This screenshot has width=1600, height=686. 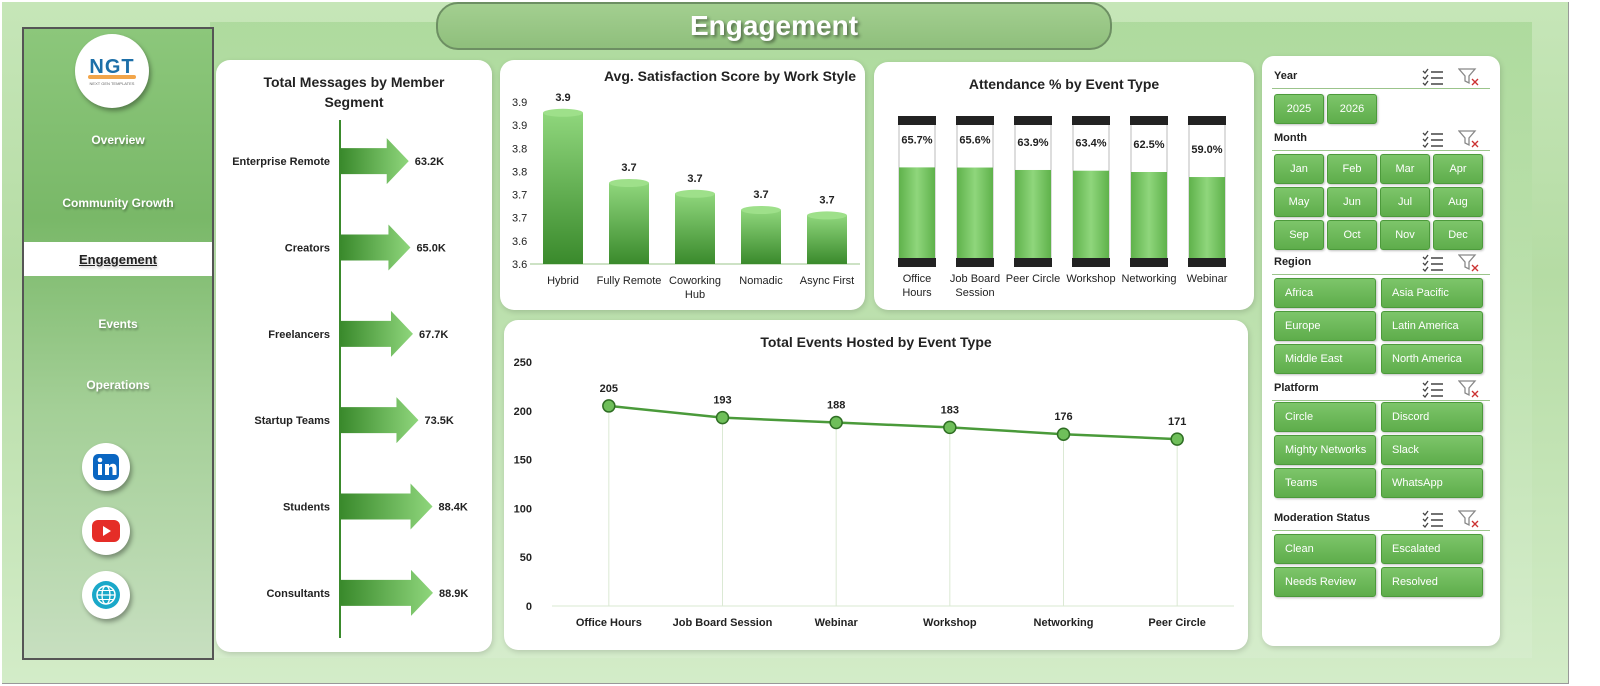 What do you see at coordinates (1206, 150) in the screenshot?
I see `attendance-value-label: 59.0%` at bounding box center [1206, 150].